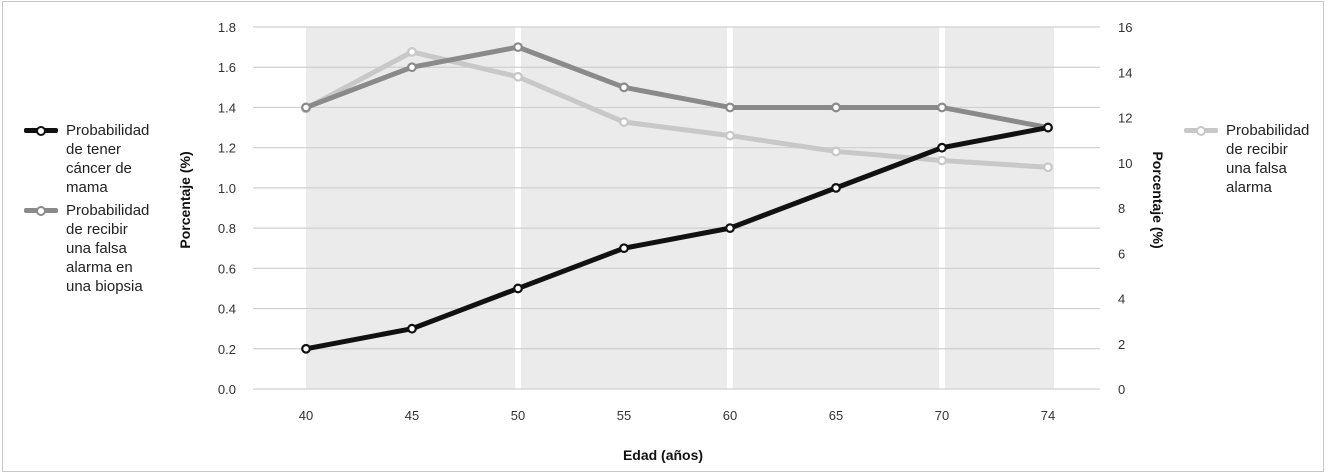 The image size is (1328, 475). Describe the element at coordinates (1048, 415) in the screenshot. I see `x-tick-label: 74` at that location.